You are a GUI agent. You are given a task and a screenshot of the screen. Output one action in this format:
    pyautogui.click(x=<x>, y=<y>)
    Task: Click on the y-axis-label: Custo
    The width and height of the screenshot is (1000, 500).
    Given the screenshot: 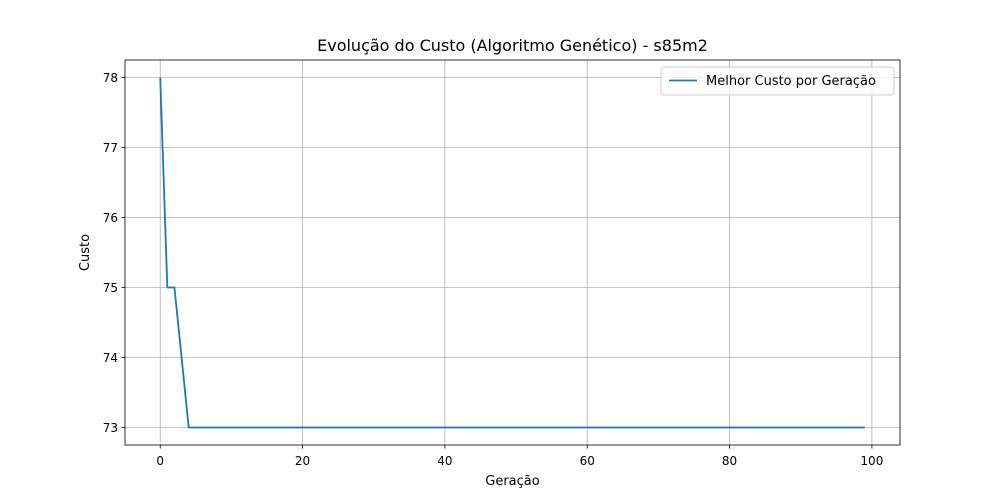 What is the action you would take?
    pyautogui.click(x=85, y=252)
    